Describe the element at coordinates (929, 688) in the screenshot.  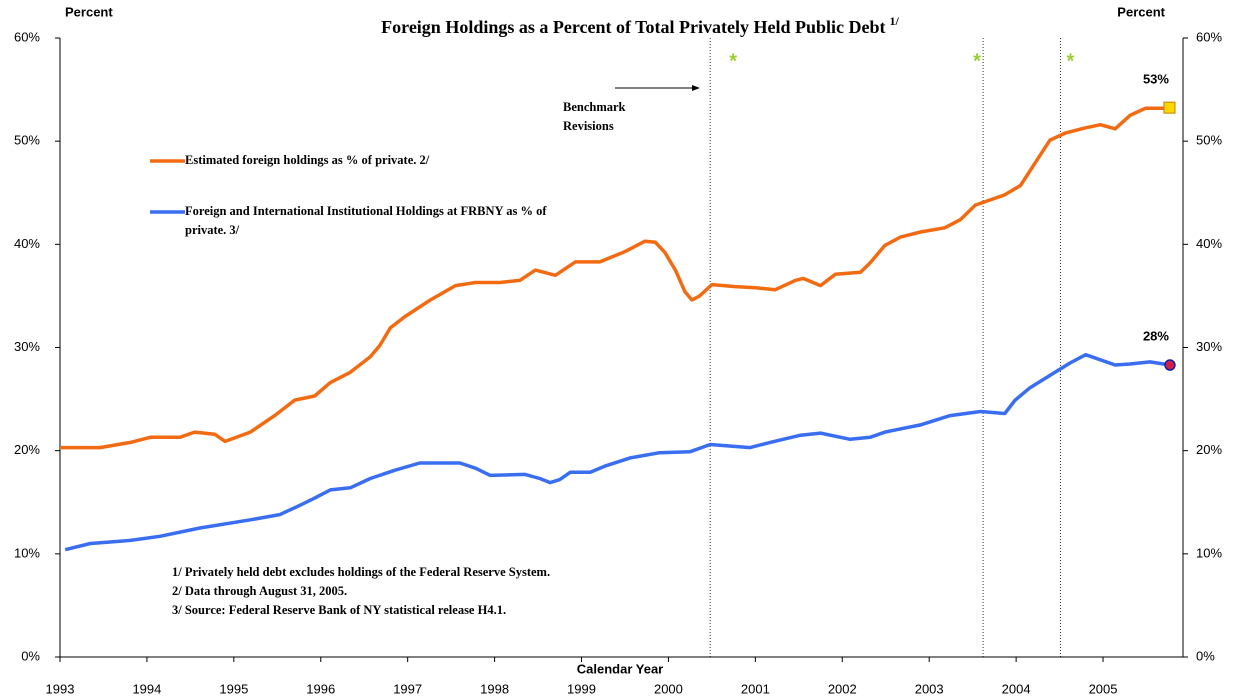
I see `x-tick-label: 2003` at that location.